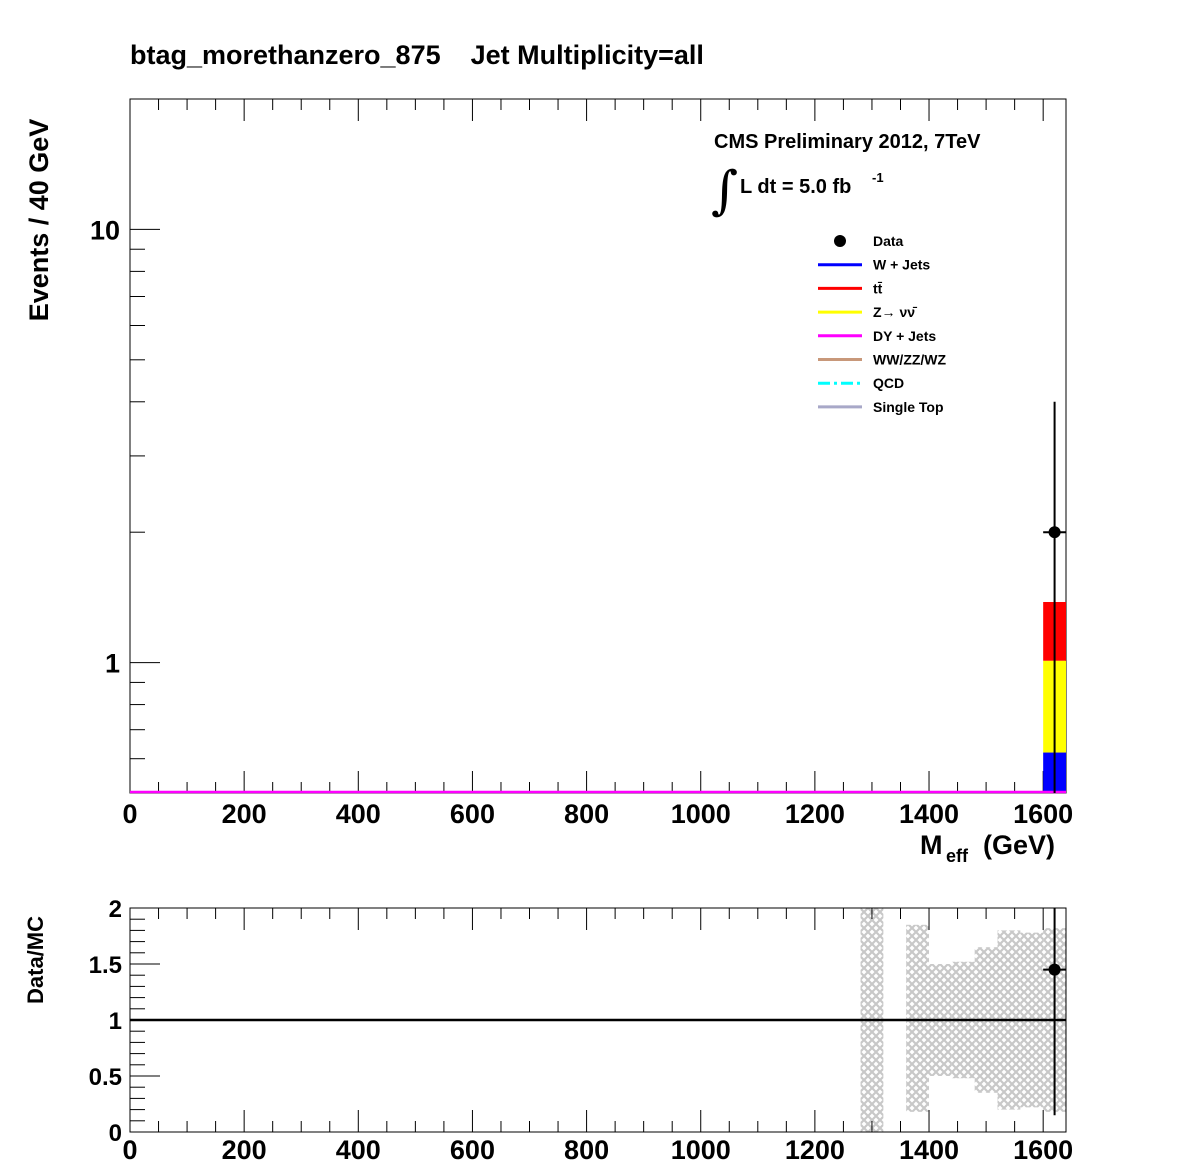 The image size is (1196, 1172). What do you see at coordinates (931, 845) in the screenshot?
I see `x-axis-label-main: M` at bounding box center [931, 845].